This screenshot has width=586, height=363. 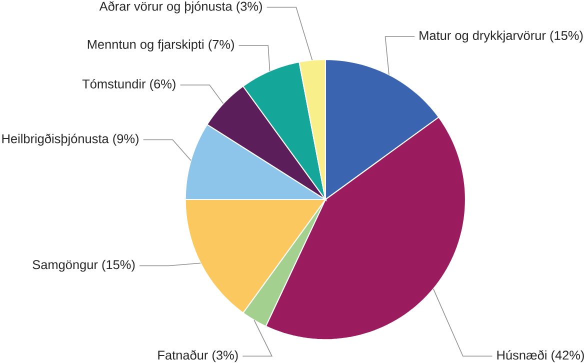 What do you see at coordinates (114, 83) in the screenshot?
I see `slice-label: Tómstundir` at bounding box center [114, 83].